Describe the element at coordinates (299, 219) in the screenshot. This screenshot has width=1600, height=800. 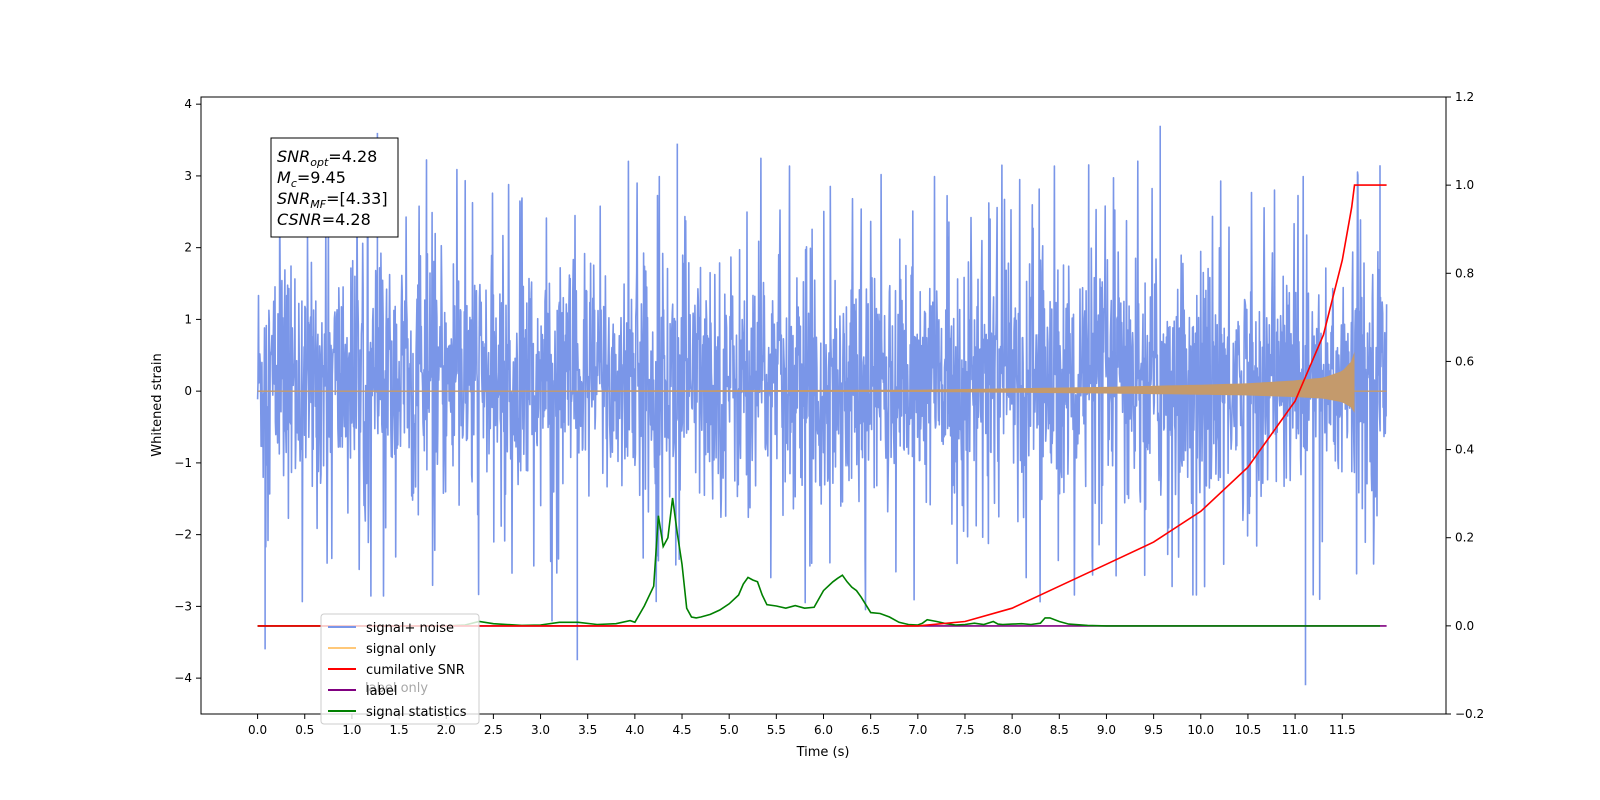
I see `annotation-symbol: CSNR` at that location.